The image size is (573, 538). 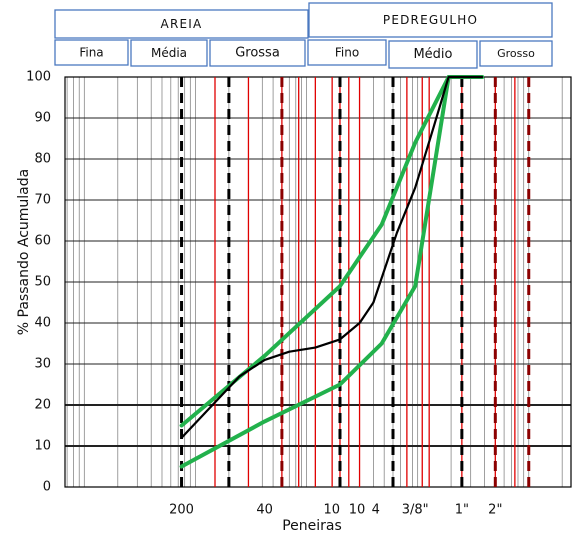 I want to click on class-label-fina: Fina, so click(x=91, y=53).